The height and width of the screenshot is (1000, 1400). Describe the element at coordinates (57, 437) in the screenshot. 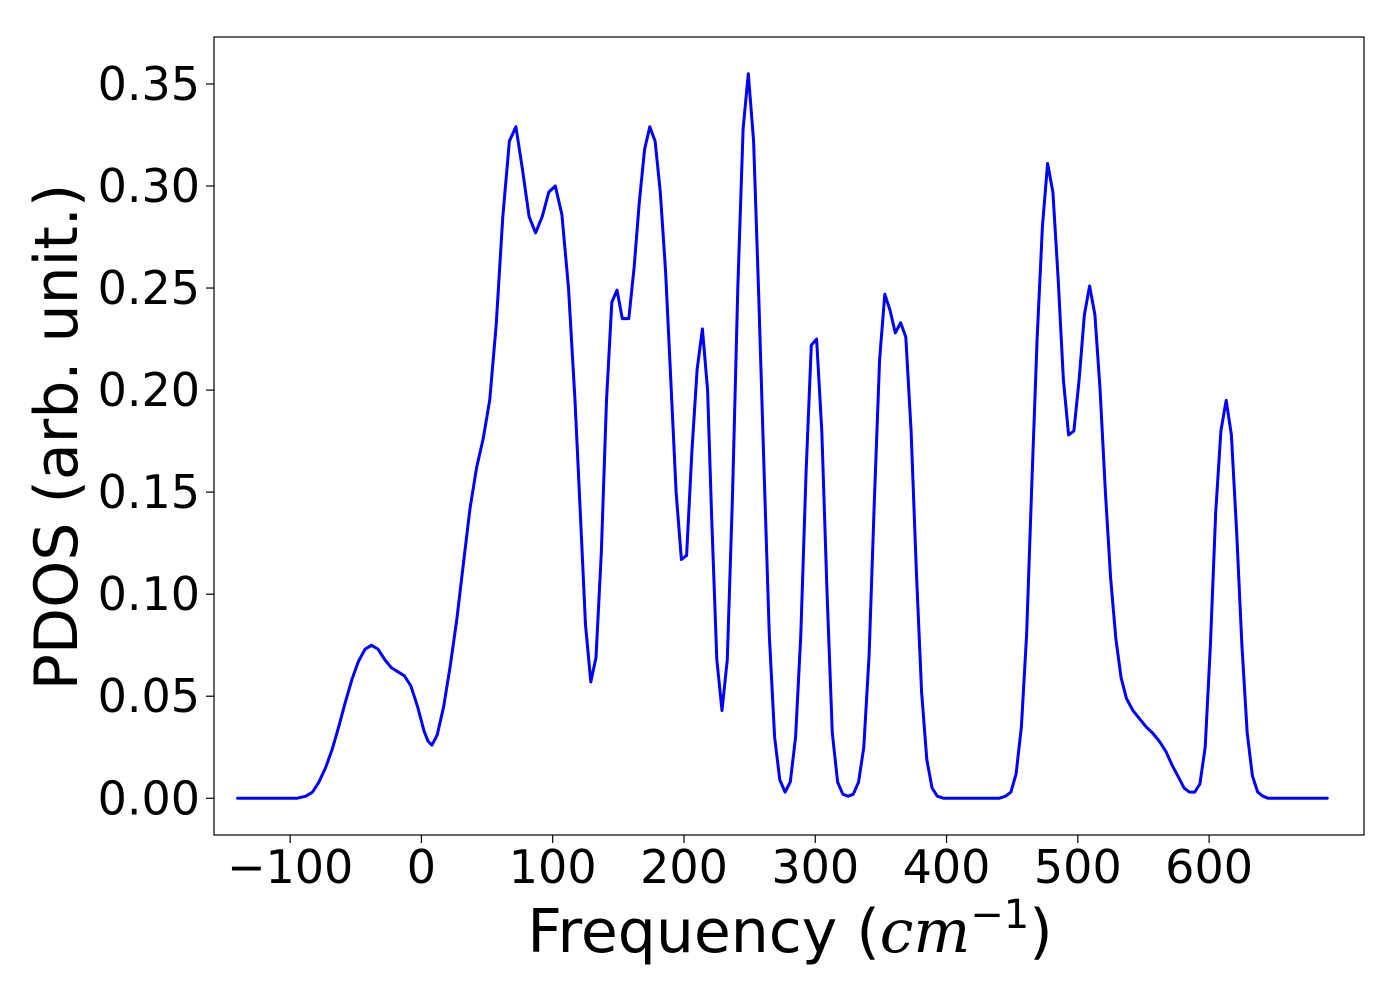

I see `y-axis-title: PDOS (arb. unit.)` at that location.